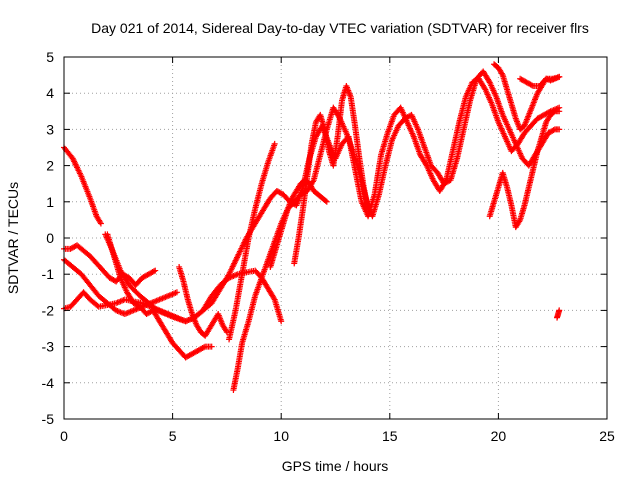  Describe the element at coordinates (524, 169) in the screenshot. I see `series-track-l` at that location.